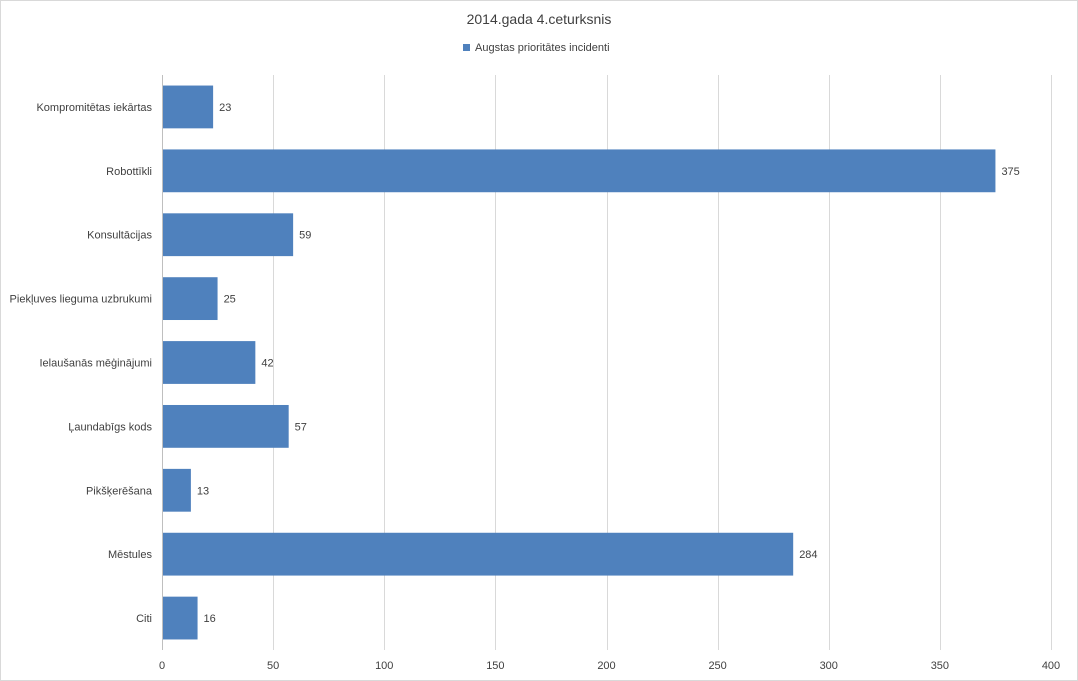 The image size is (1078, 681). I want to click on category-label: Ielaušanās mēģinājumi, so click(95, 363).